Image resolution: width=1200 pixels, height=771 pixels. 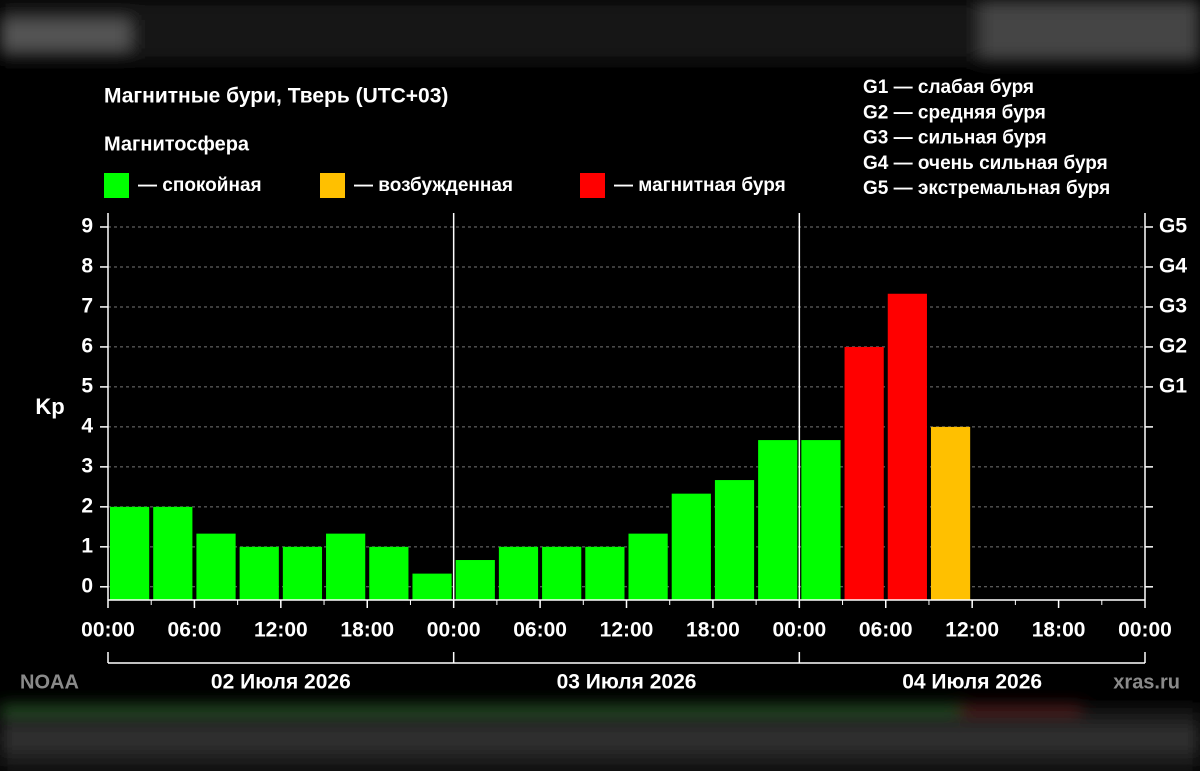 I want to click on source: NOAA, so click(x=49, y=682).